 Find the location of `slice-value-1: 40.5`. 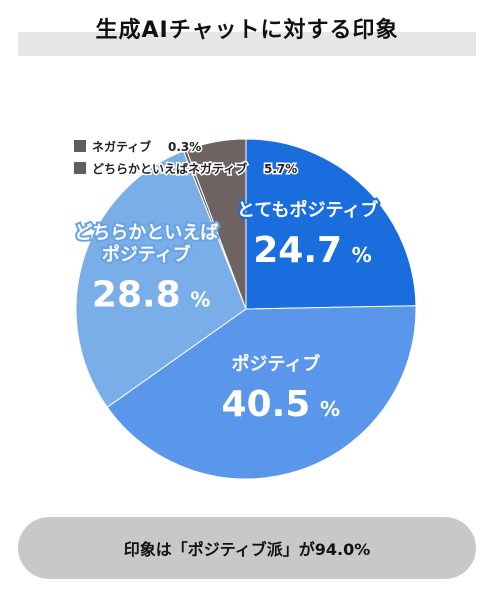

slice-value-1: 40.5 is located at coordinates (266, 404).